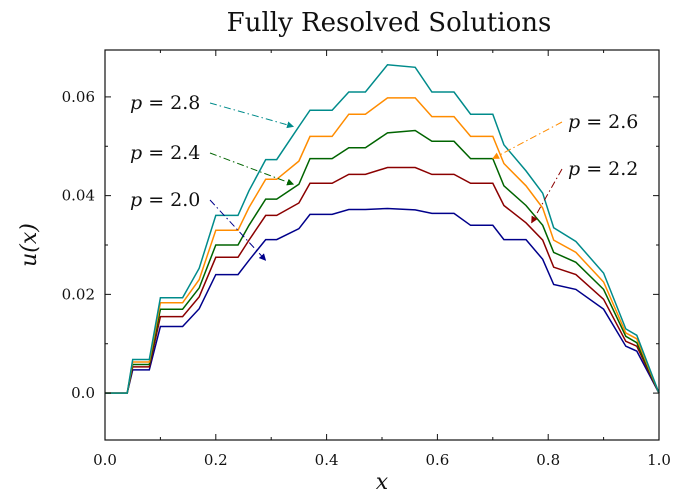  I want to click on annotation-label: p = 2.2, so click(603, 169).